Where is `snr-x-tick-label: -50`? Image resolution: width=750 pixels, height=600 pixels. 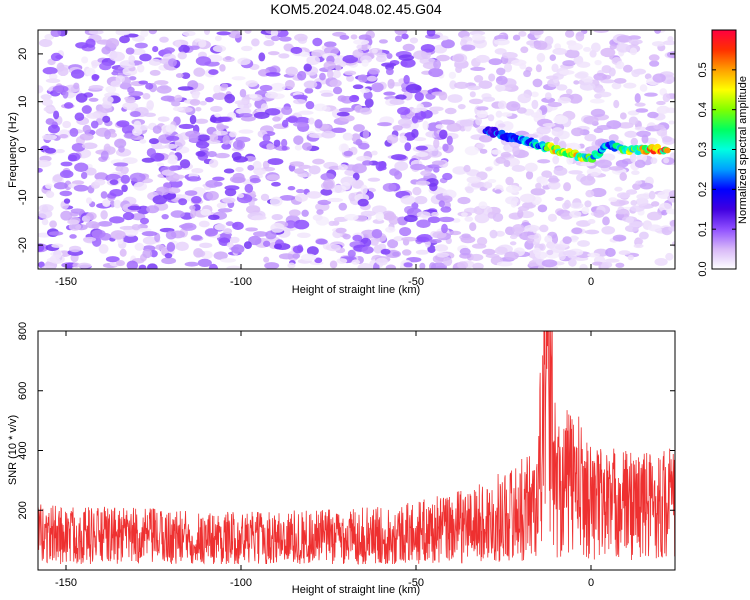 snr-x-tick-label: -50 is located at coordinates (416, 583).